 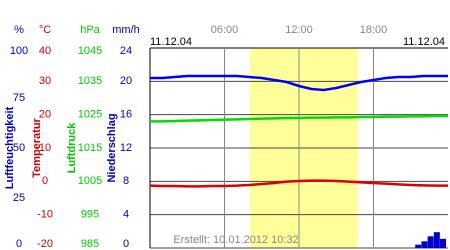 I want to click on y-tick-label: 40, so click(x=45, y=51).